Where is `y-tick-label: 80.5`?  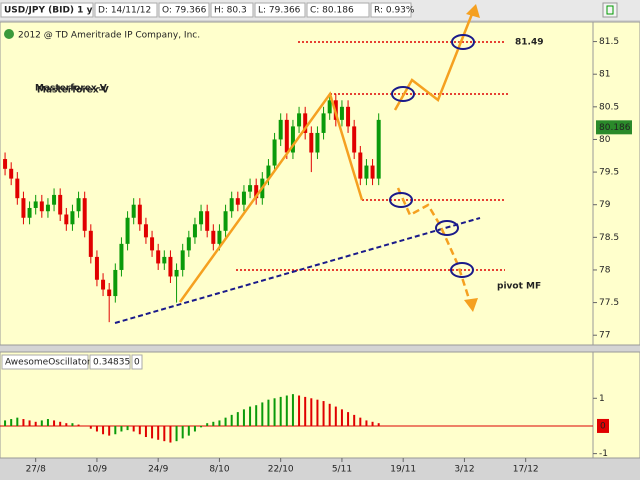 y-tick-label: 80.5 is located at coordinates (609, 107).